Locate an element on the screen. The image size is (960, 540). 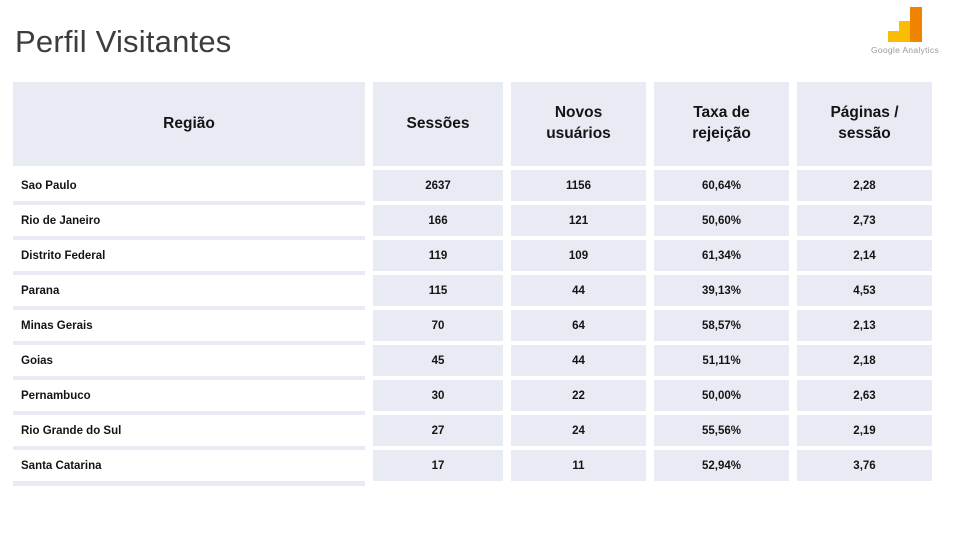
table-row: Santa Catarina 17 11 52,94% 3,76 is located at coordinates (473, 465).